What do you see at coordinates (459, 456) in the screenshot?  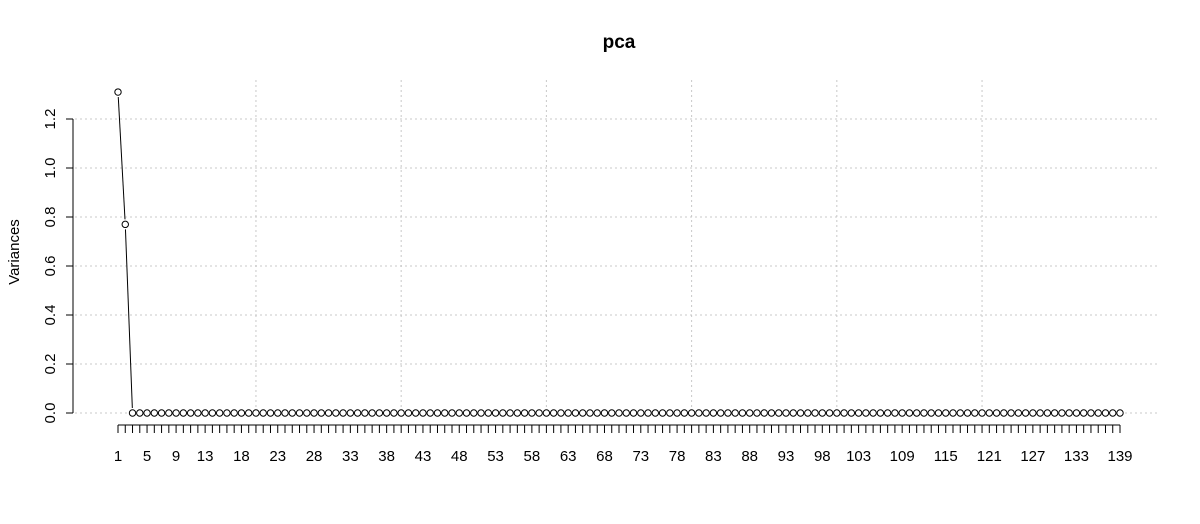 I see `x-tick-label: 48` at bounding box center [459, 456].